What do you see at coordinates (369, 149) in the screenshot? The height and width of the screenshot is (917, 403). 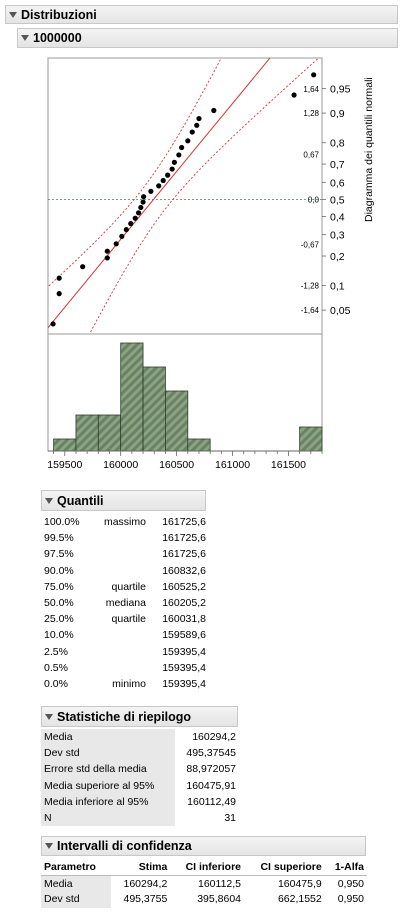 I see `quantile-plot-side-label: Diagramma dei quantili normali` at bounding box center [369, 149].